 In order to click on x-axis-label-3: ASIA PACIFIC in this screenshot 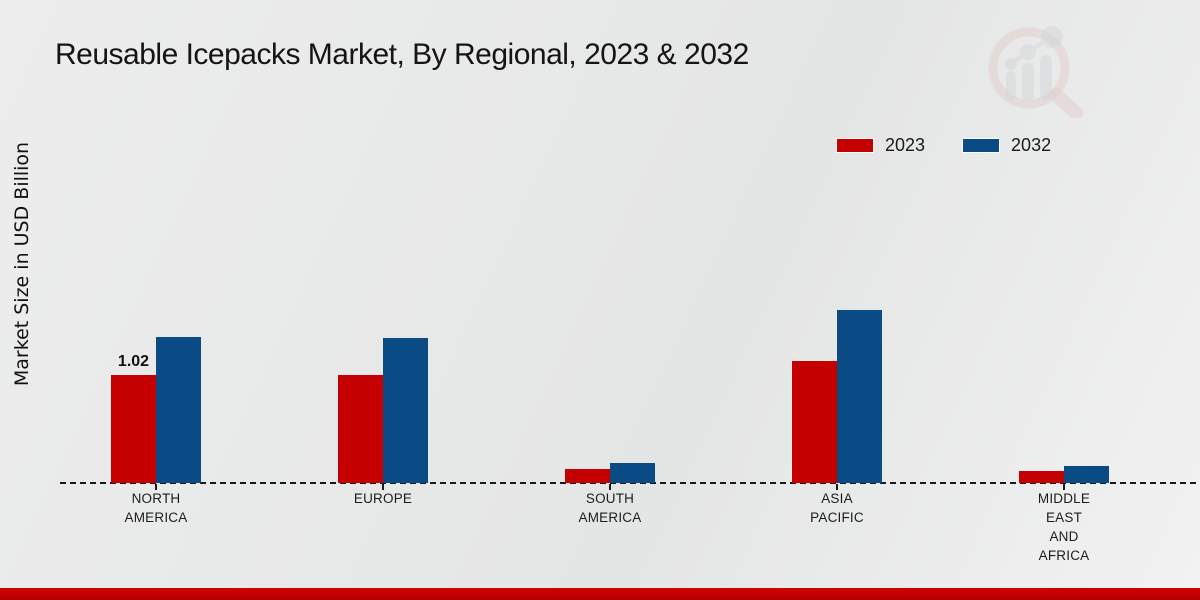, I will do `click(837, 508)`.